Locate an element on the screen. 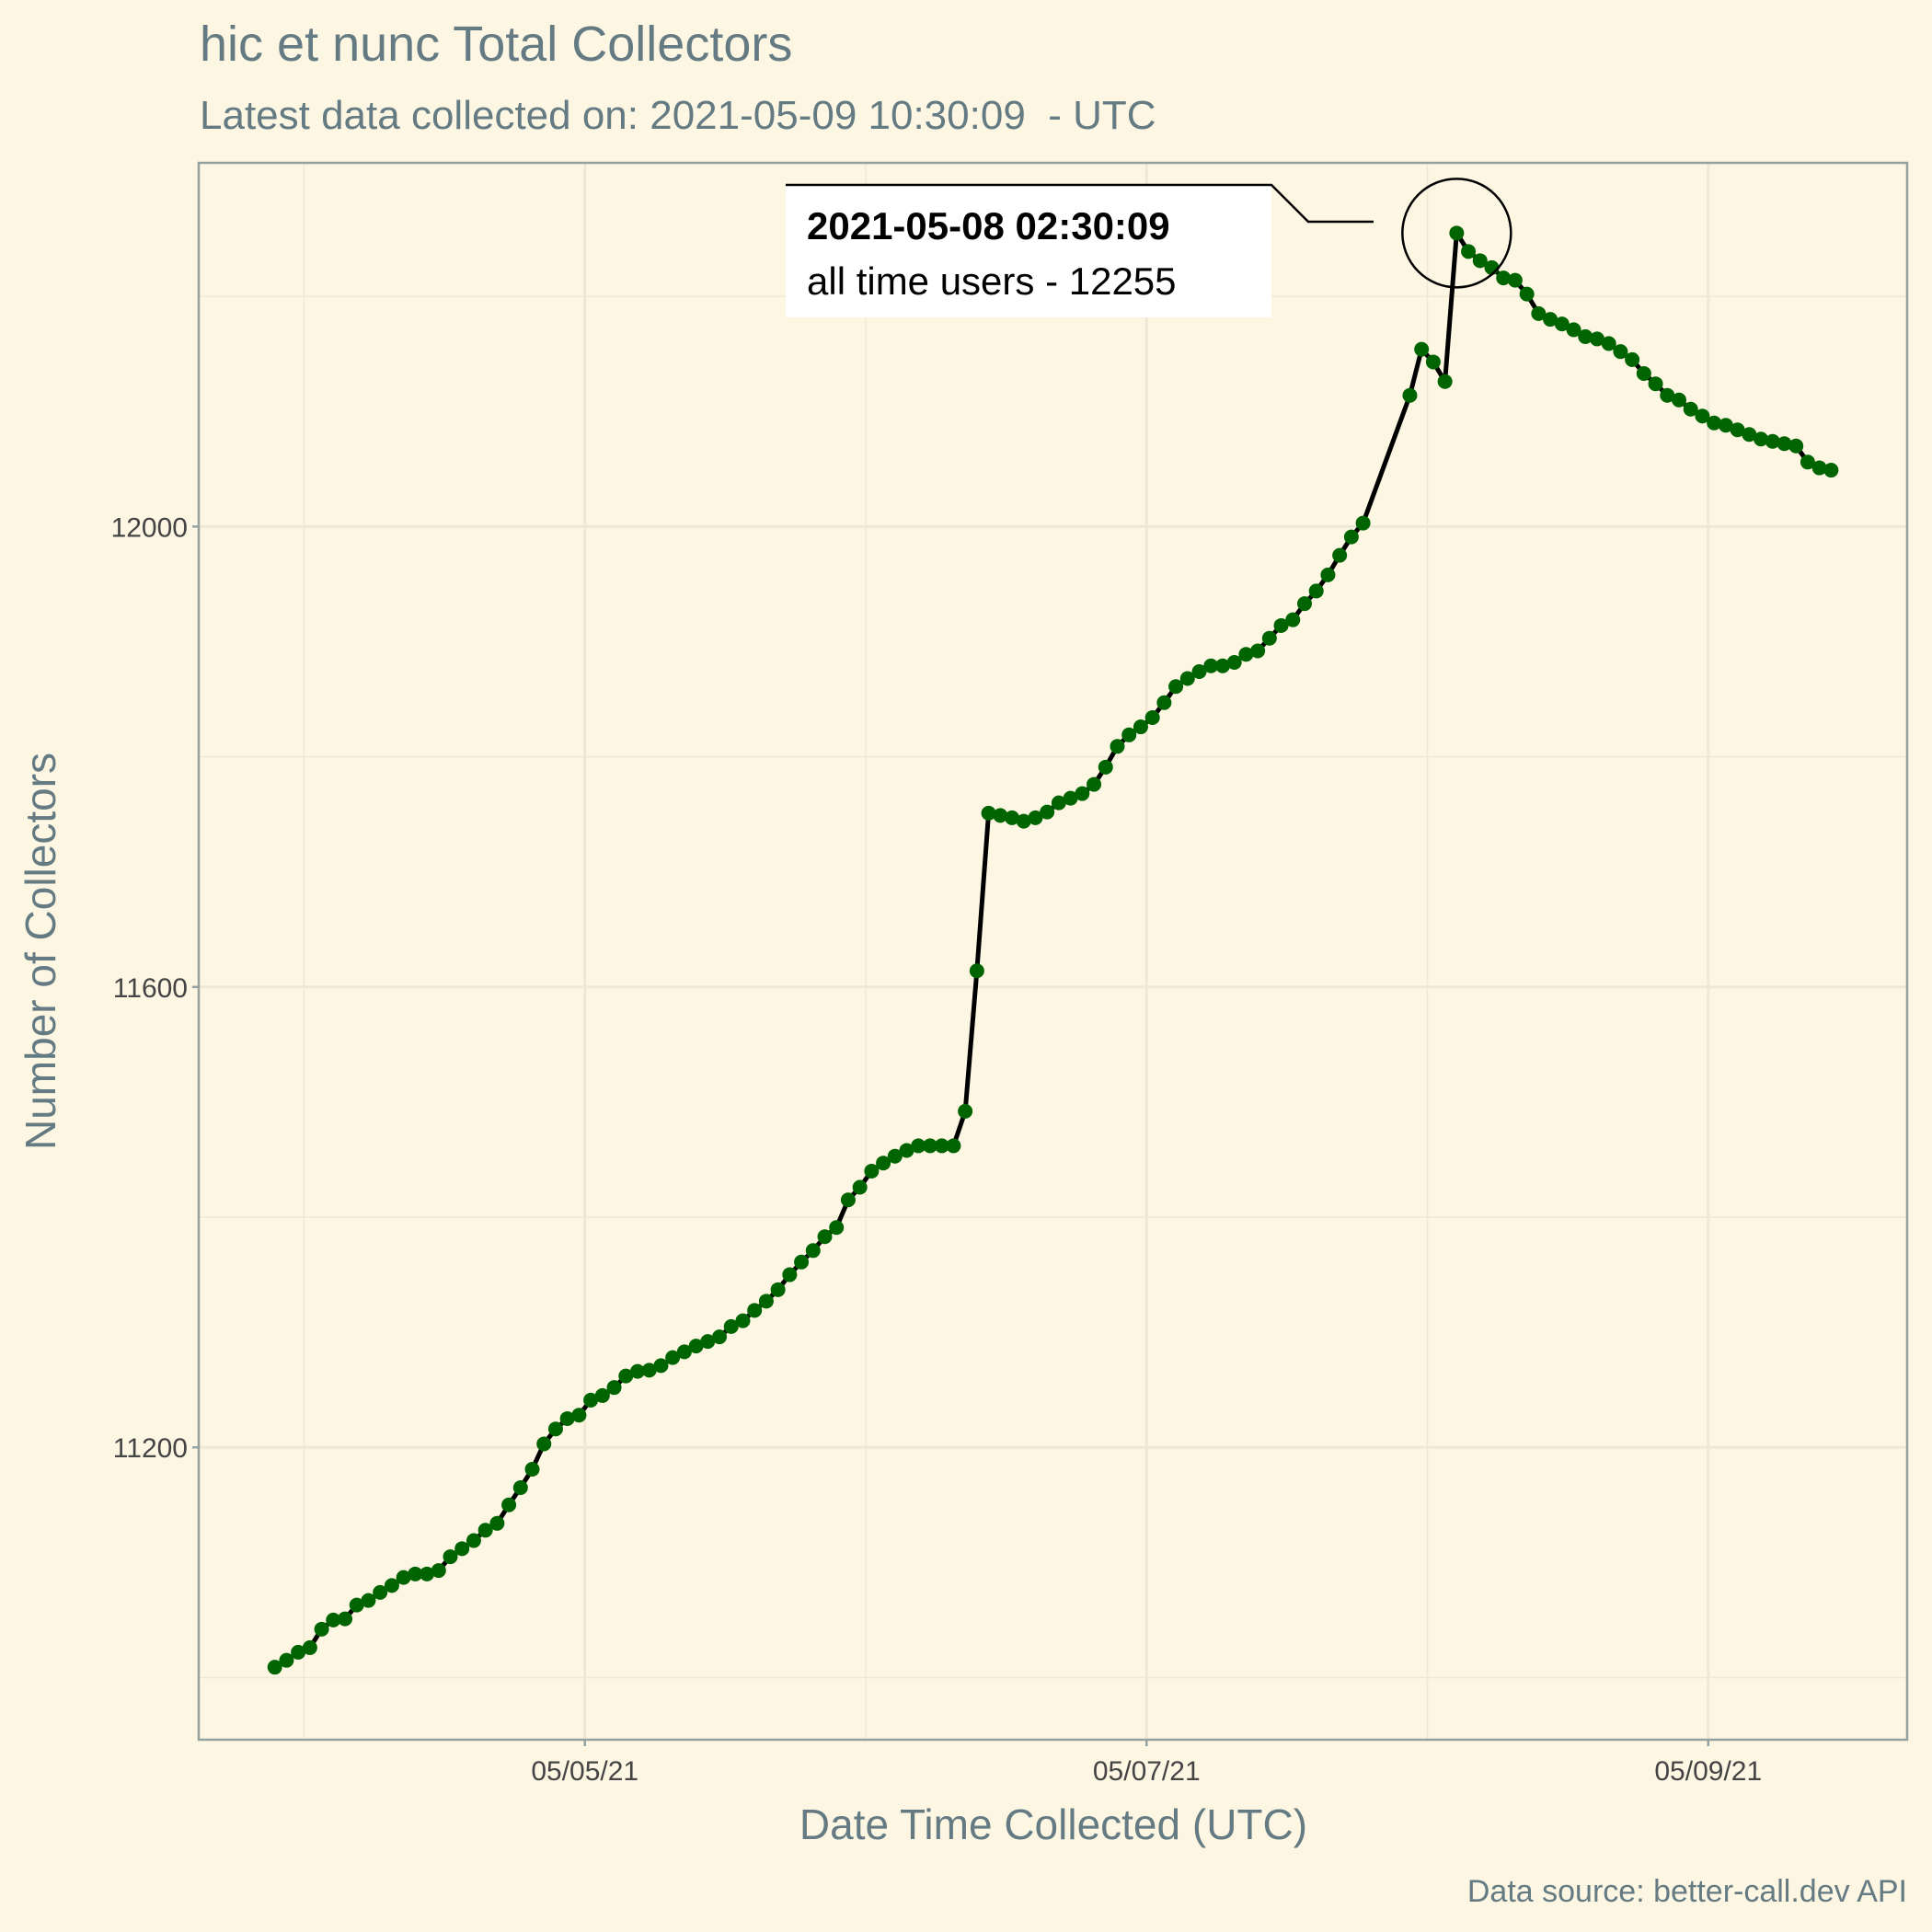 The width and height of the screenshot is (1932, 1932). annotation-text: all time users - 12255 is located at coordinates (992, 281).